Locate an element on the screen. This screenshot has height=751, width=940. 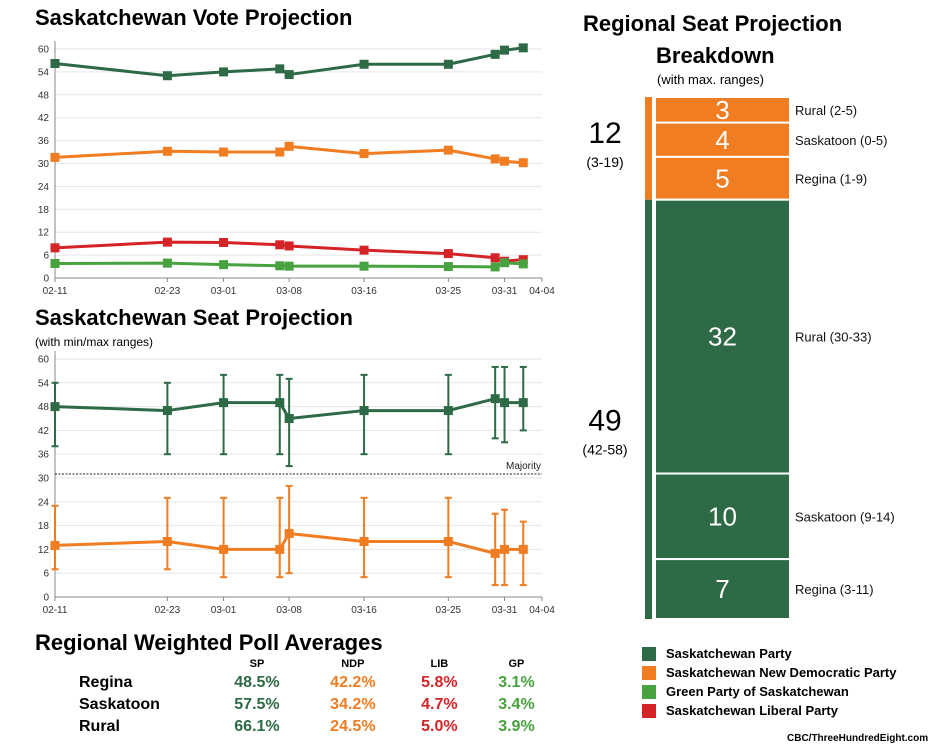
cell-ndp: 34.2% is located at coordinates (353, 704).